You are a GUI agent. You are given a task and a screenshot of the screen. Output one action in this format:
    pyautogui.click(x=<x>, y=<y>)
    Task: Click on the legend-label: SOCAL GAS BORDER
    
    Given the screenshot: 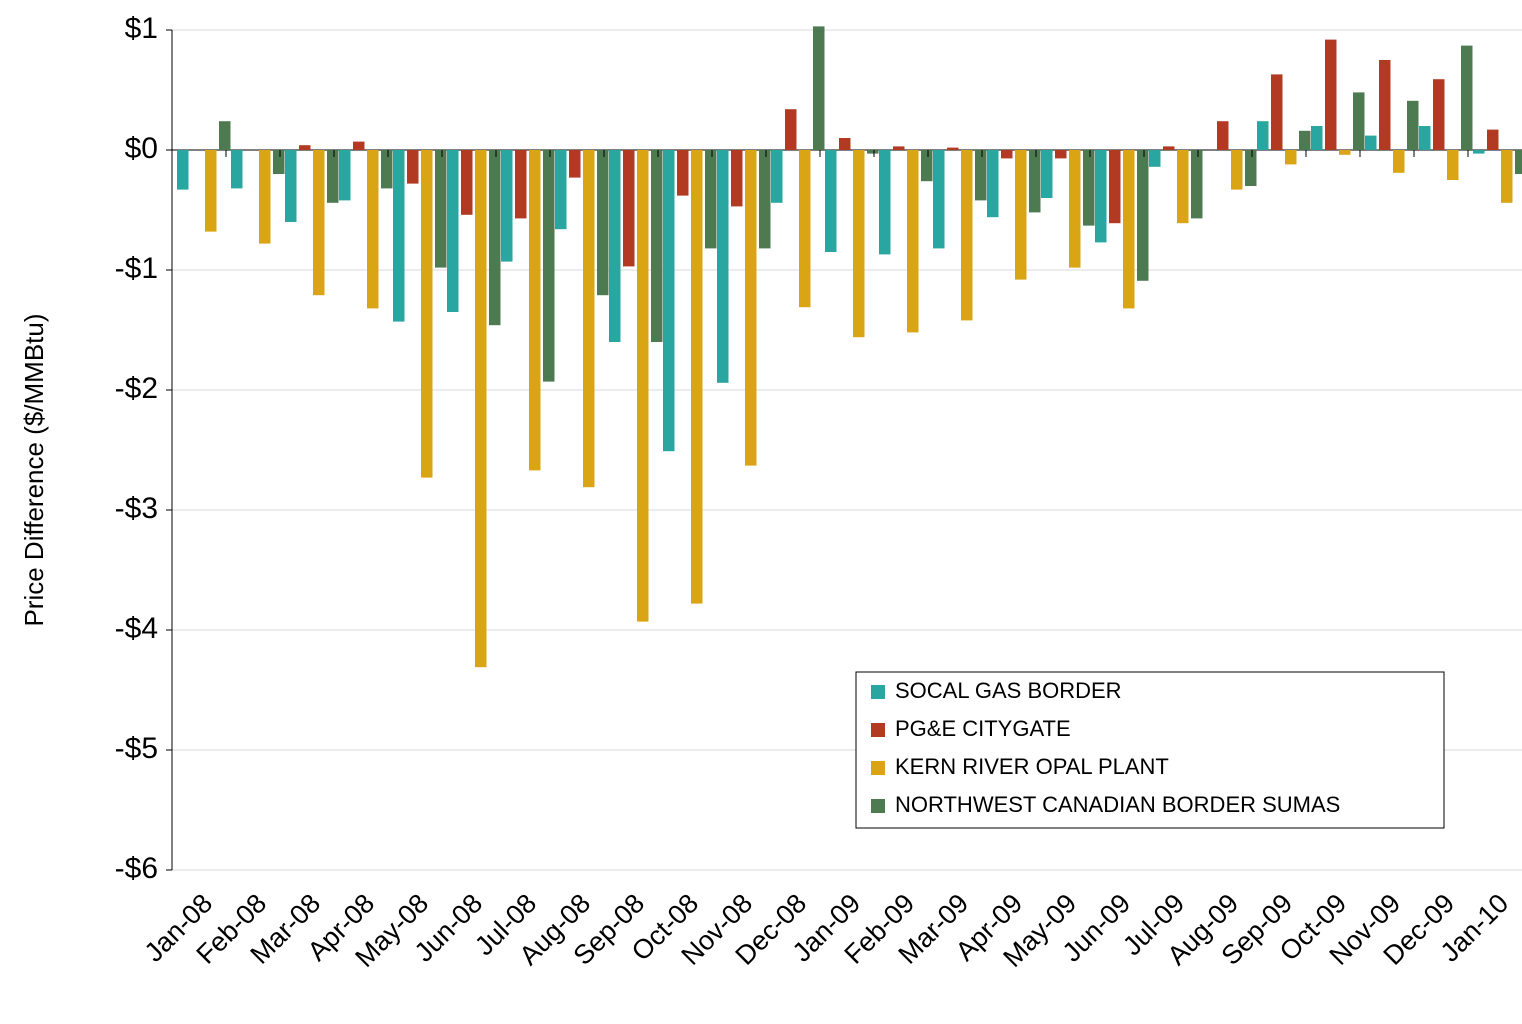 What is the action you would take?
    pyautogui.click(x=1008, y=690)
    